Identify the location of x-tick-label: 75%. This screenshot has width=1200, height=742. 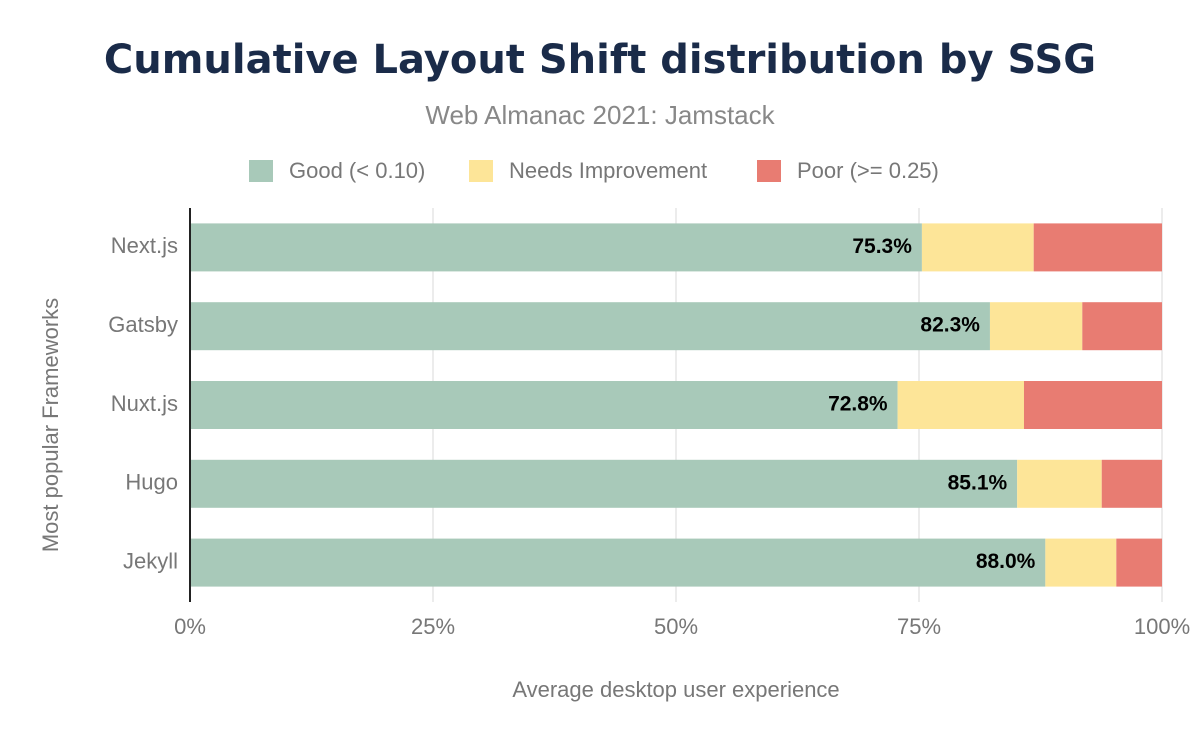
(919, 626).